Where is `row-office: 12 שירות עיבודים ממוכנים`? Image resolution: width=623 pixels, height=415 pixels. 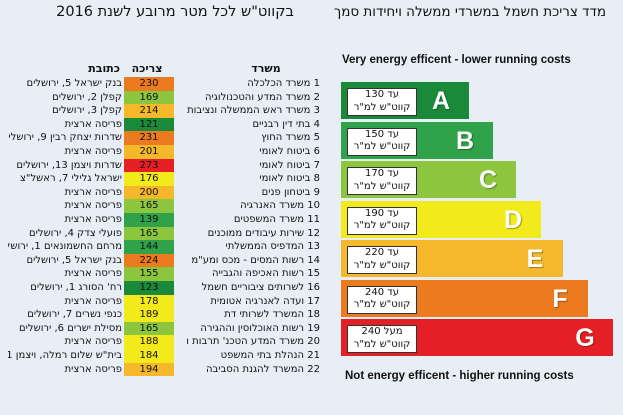 row-office: 12 שירות עיבודים ממוכנים is located at coordinates (263, 233).